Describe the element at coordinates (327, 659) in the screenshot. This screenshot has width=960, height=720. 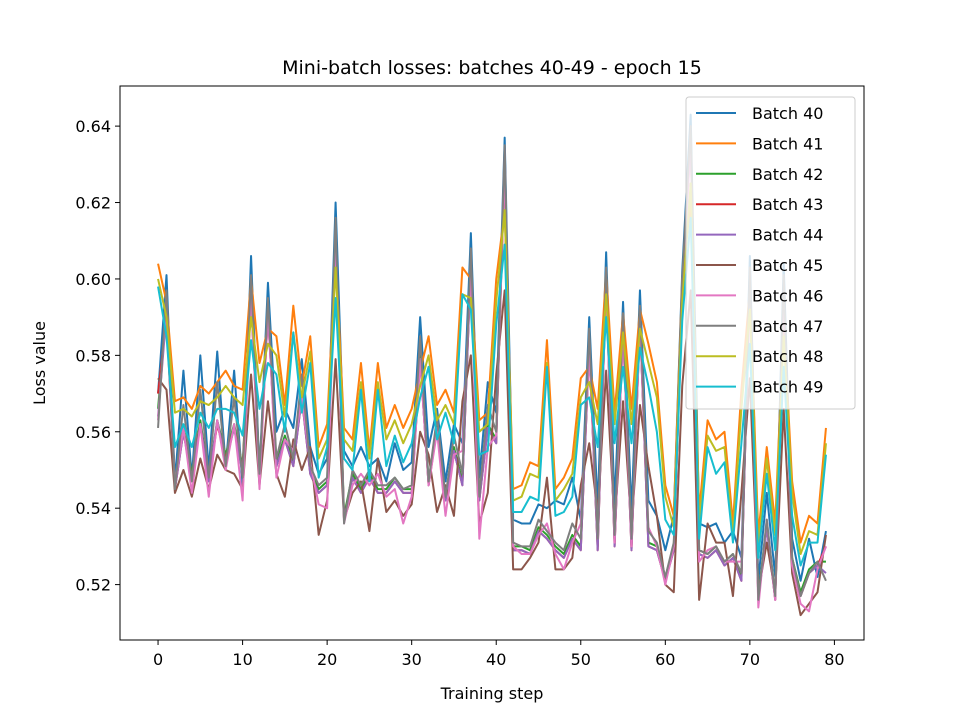
I see `x-tick-label: 20` at that location.